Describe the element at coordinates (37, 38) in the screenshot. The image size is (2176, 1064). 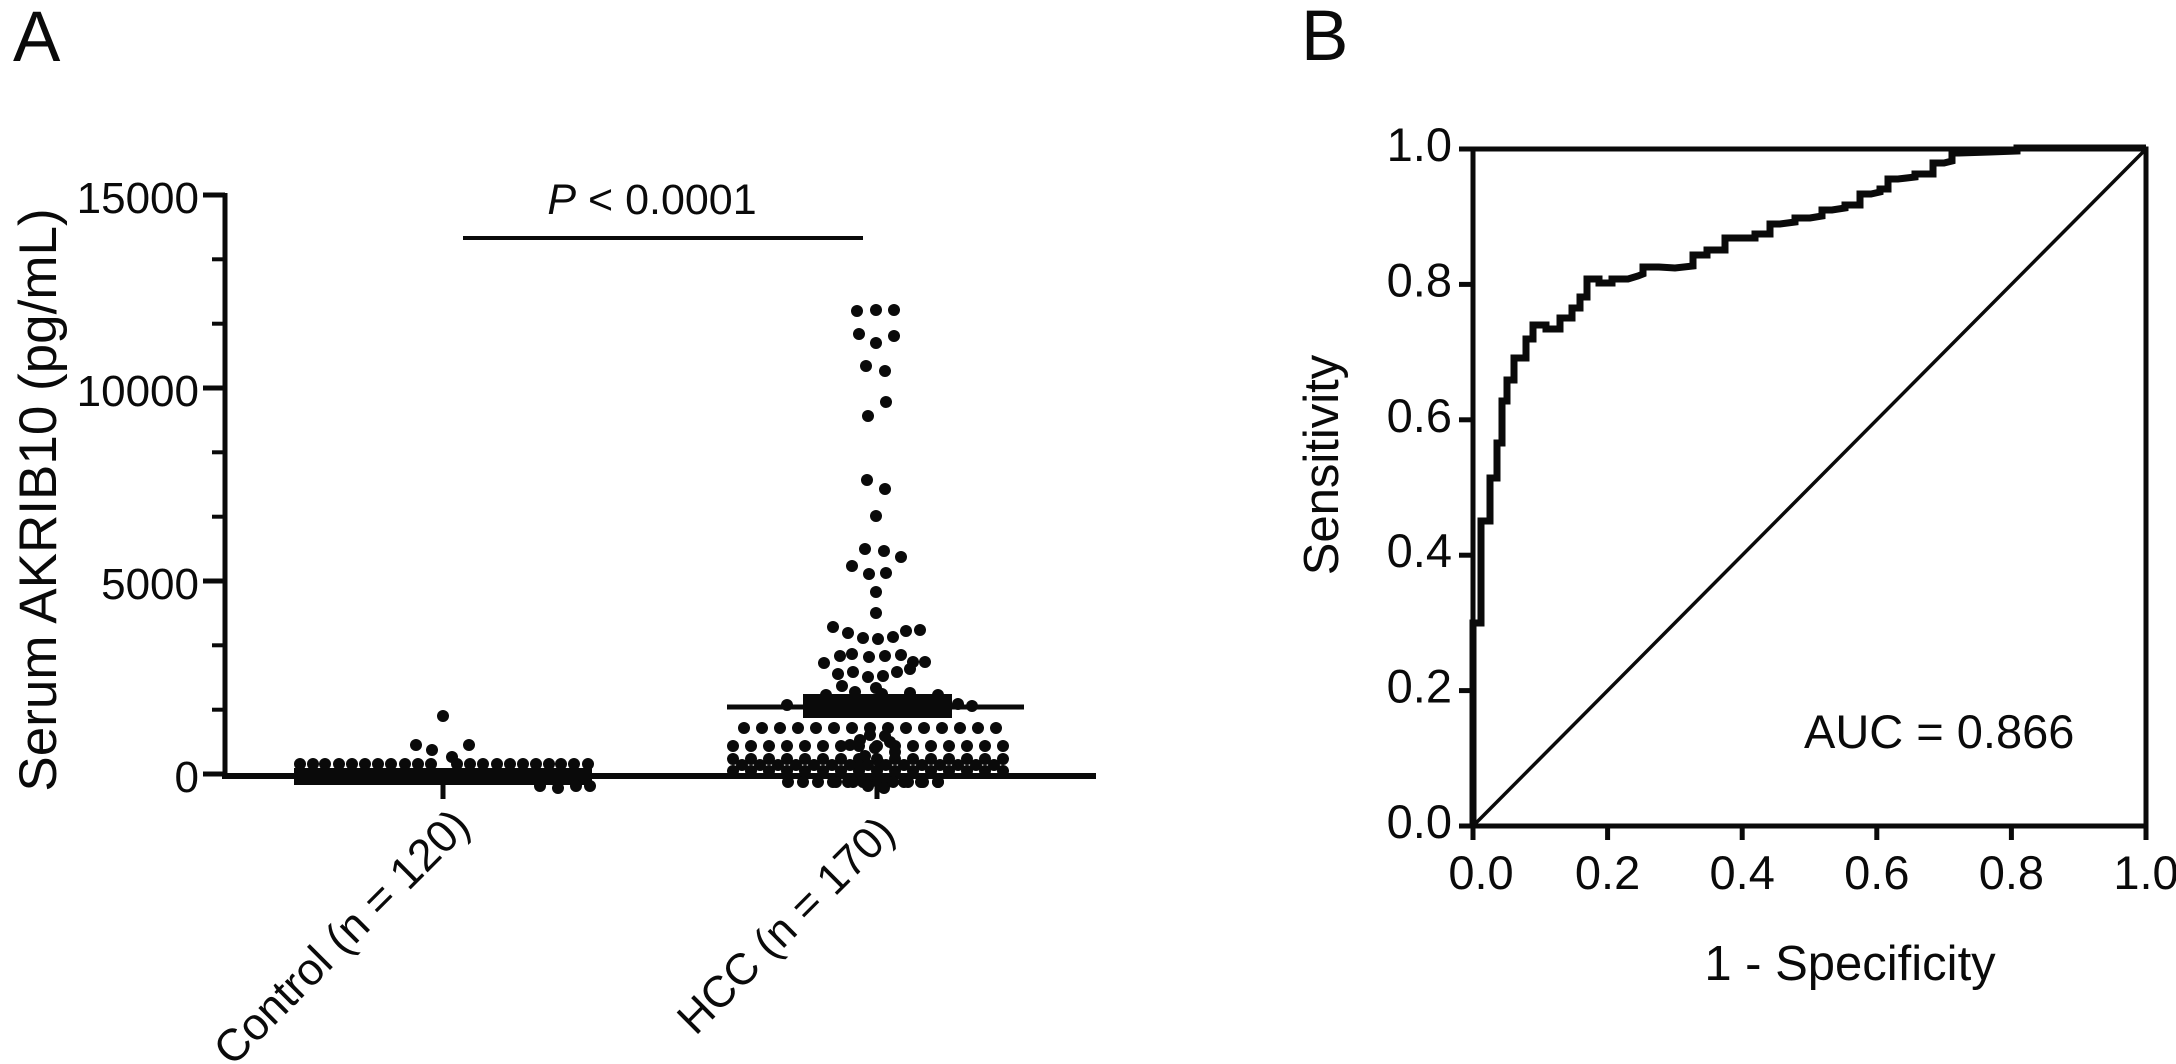
I see `svg-text: A` at that location.